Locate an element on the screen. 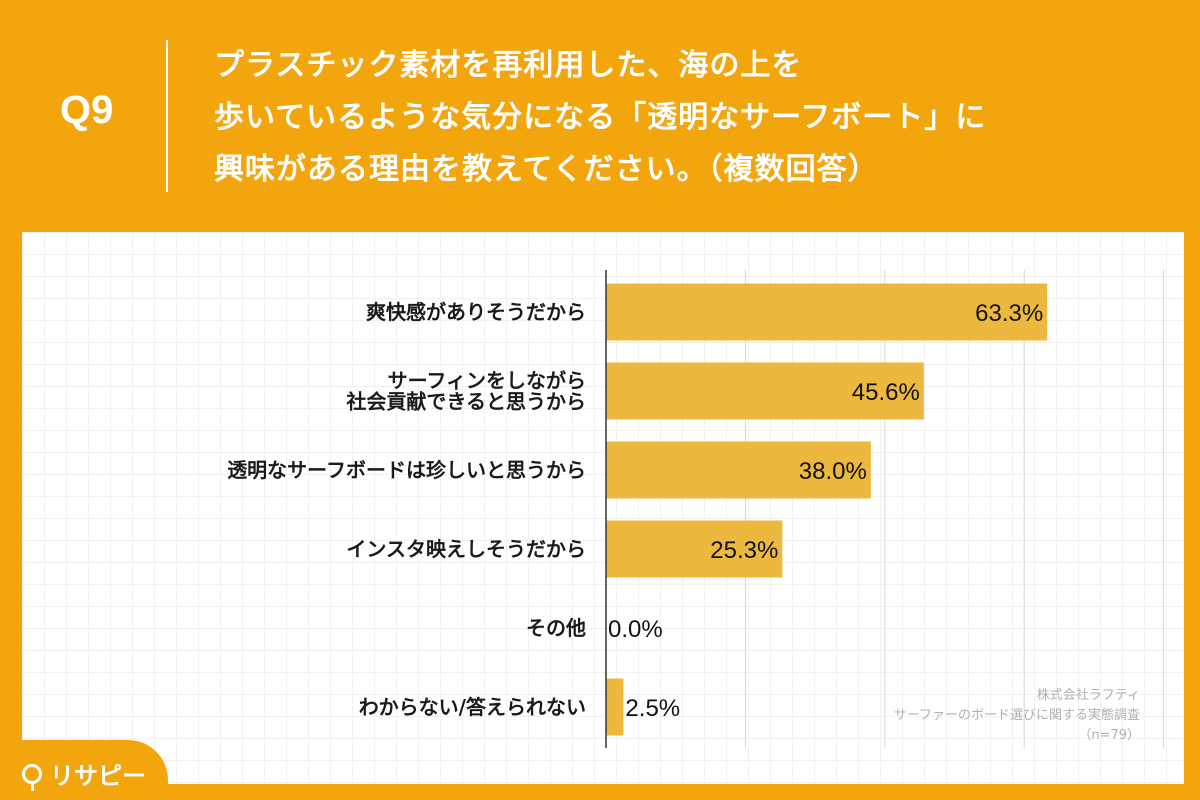 This screenshot has width=1200, height=800. source-survey: サーファーのボード選びに関する実態調査 is located at coordinates (1016, 715).